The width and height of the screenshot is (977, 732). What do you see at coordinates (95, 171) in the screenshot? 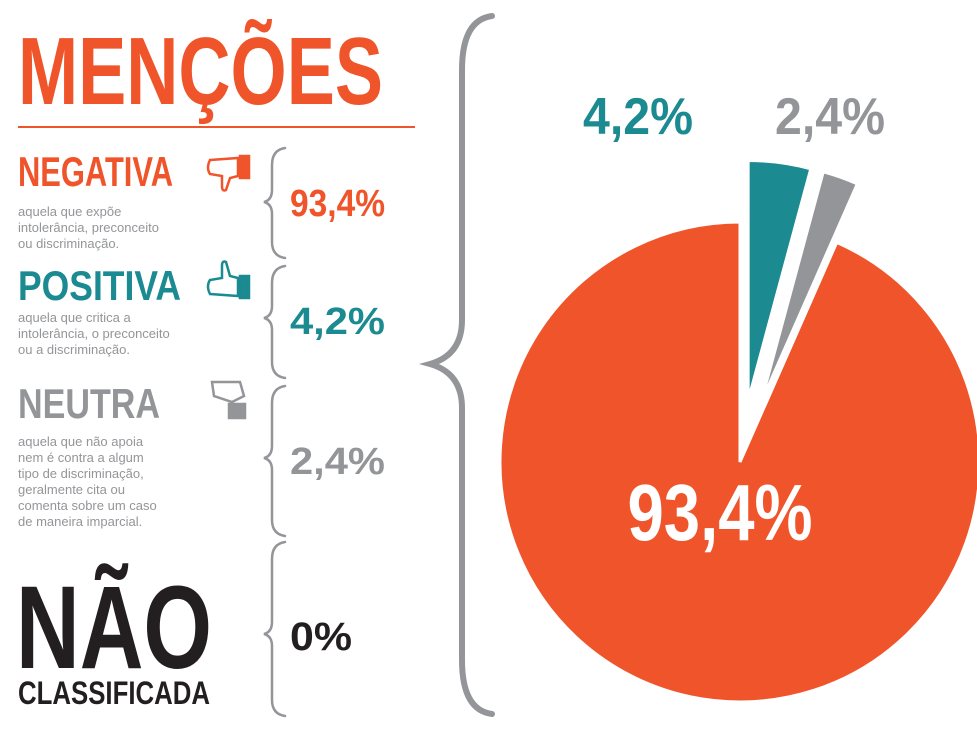
I see `category-label: NEGATIVA` at bounding box center [95, 171].